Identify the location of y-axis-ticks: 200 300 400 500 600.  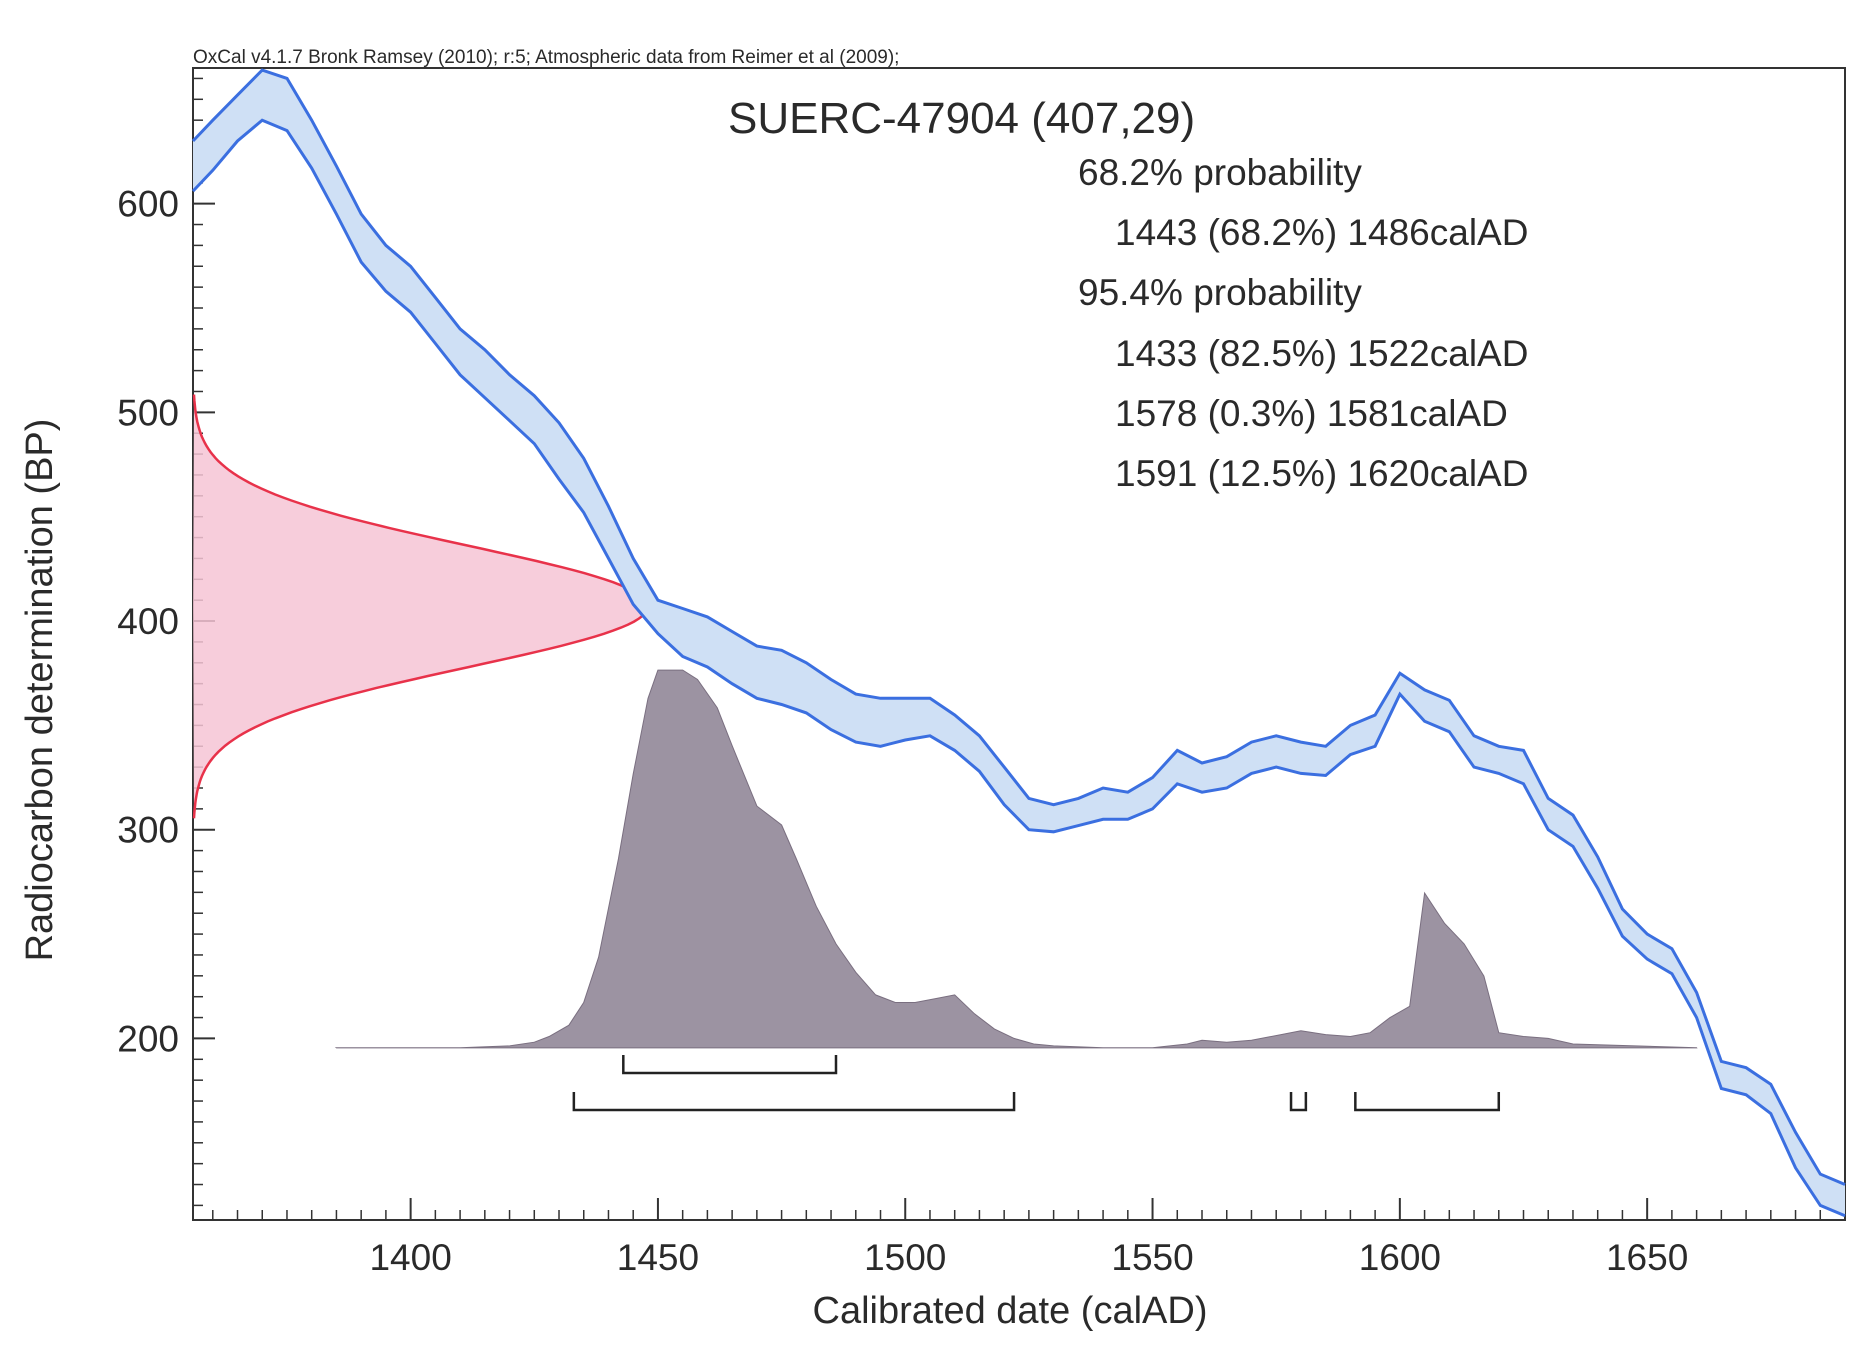
(166, 621).